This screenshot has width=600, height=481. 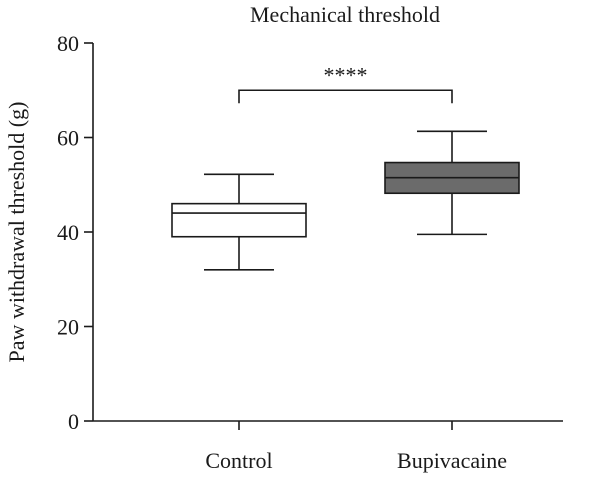 What do you see at coordinates (238, 460) in the screenshot?
I see `x-tick-label: Control` at bounding box center [238, 460].